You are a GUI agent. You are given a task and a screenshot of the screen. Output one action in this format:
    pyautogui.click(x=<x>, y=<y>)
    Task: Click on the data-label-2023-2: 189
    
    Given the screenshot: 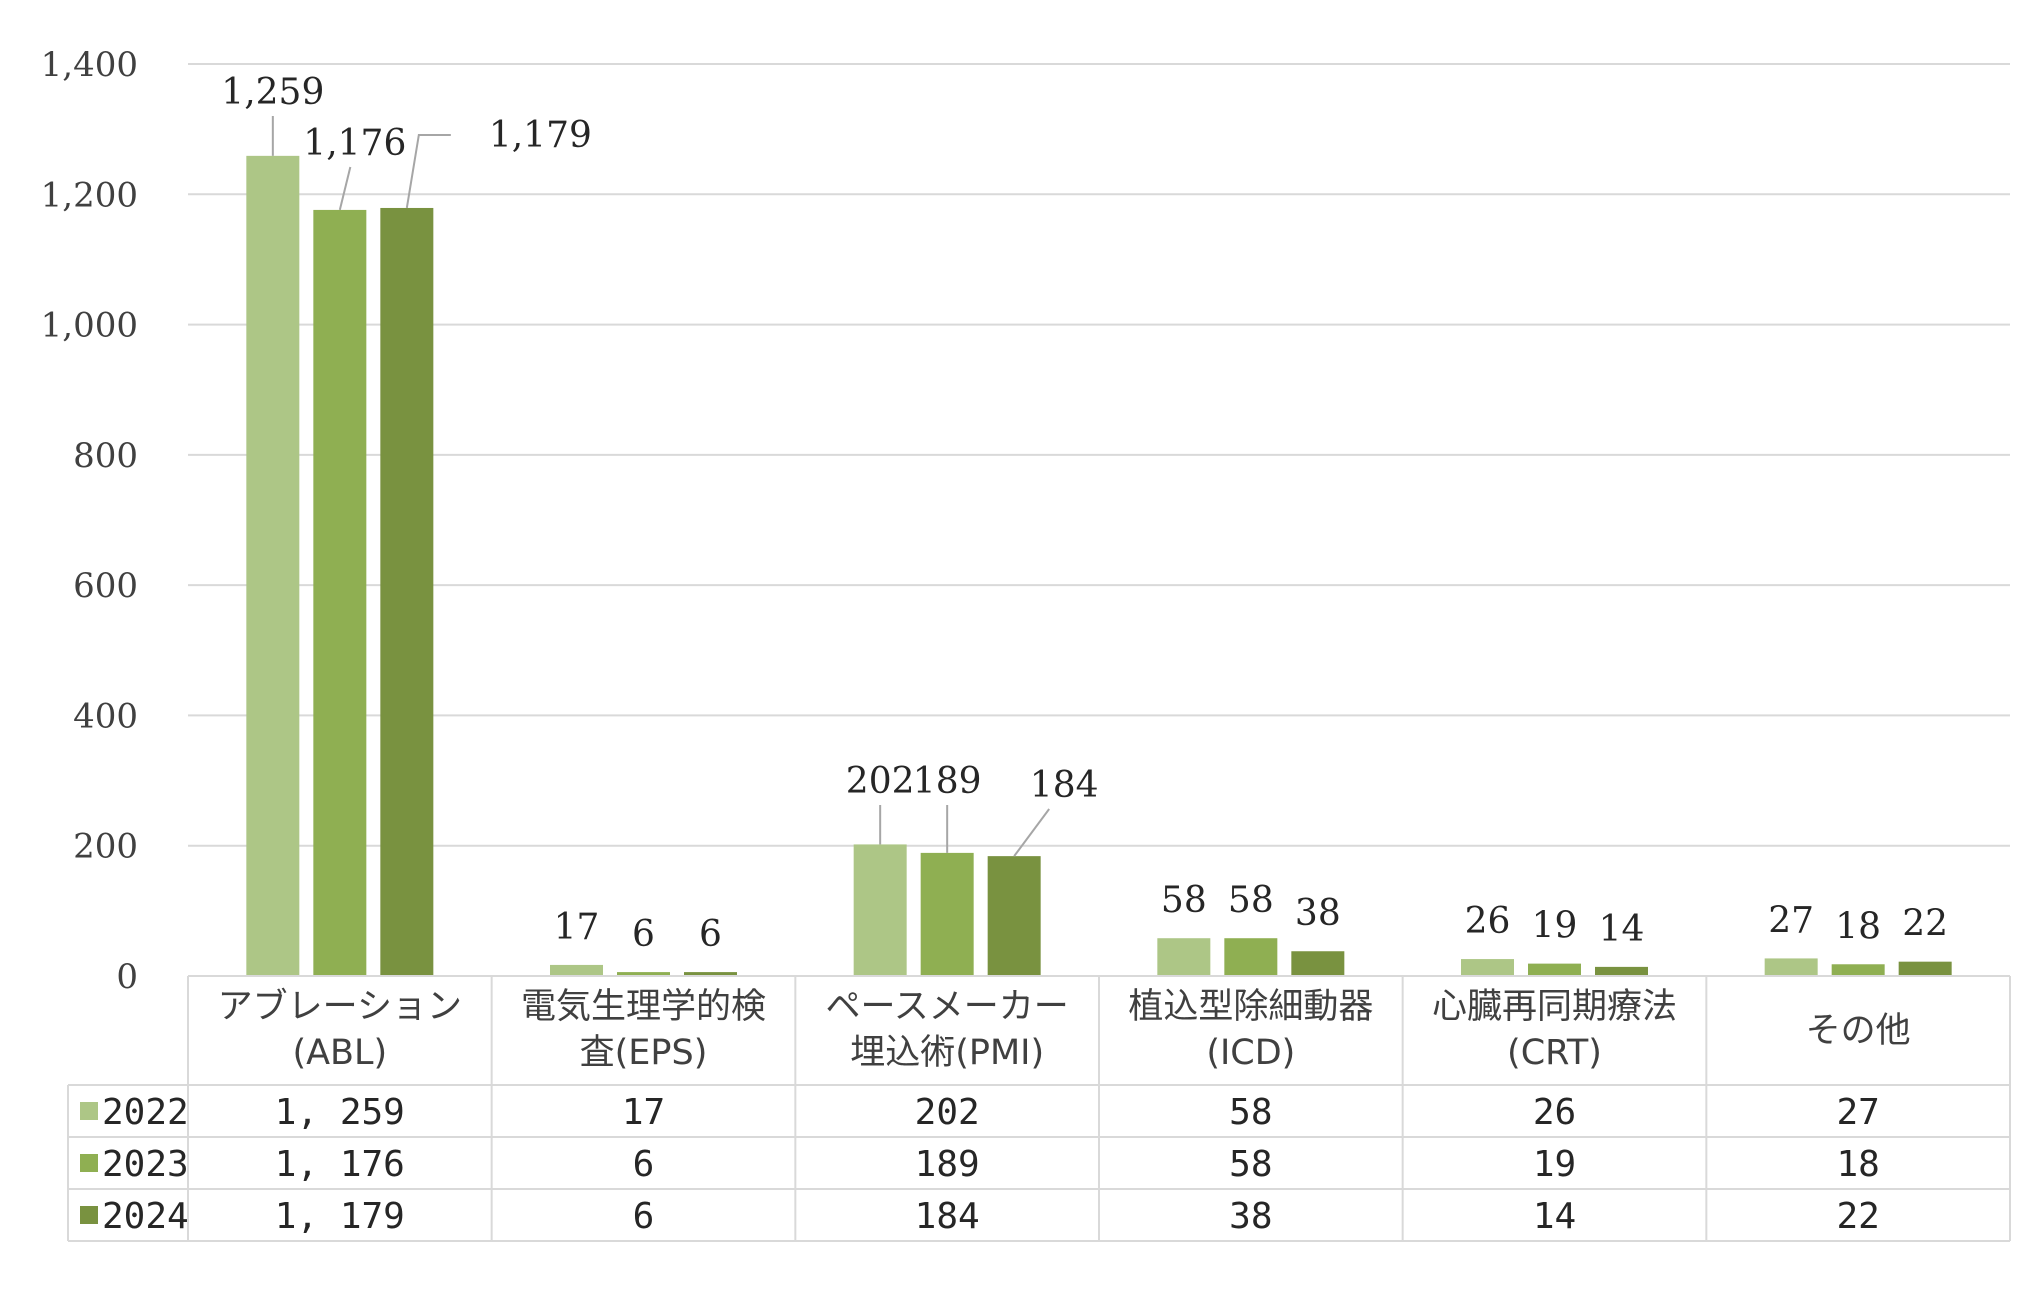 What is the action you would take?
    pyautogui.click(x=947, y=781)
    